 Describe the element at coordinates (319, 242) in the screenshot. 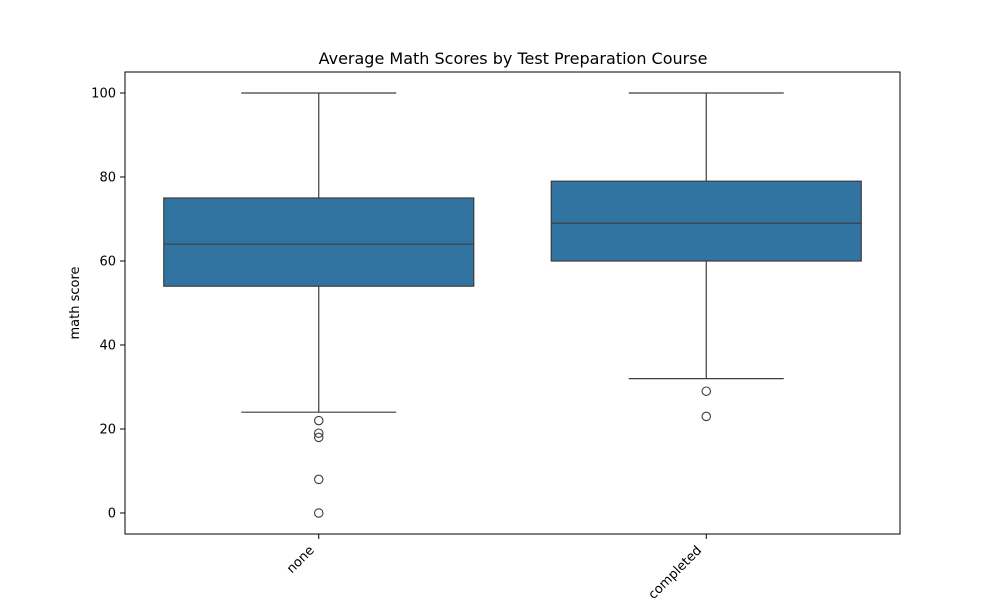

I see `box-none` at that location.